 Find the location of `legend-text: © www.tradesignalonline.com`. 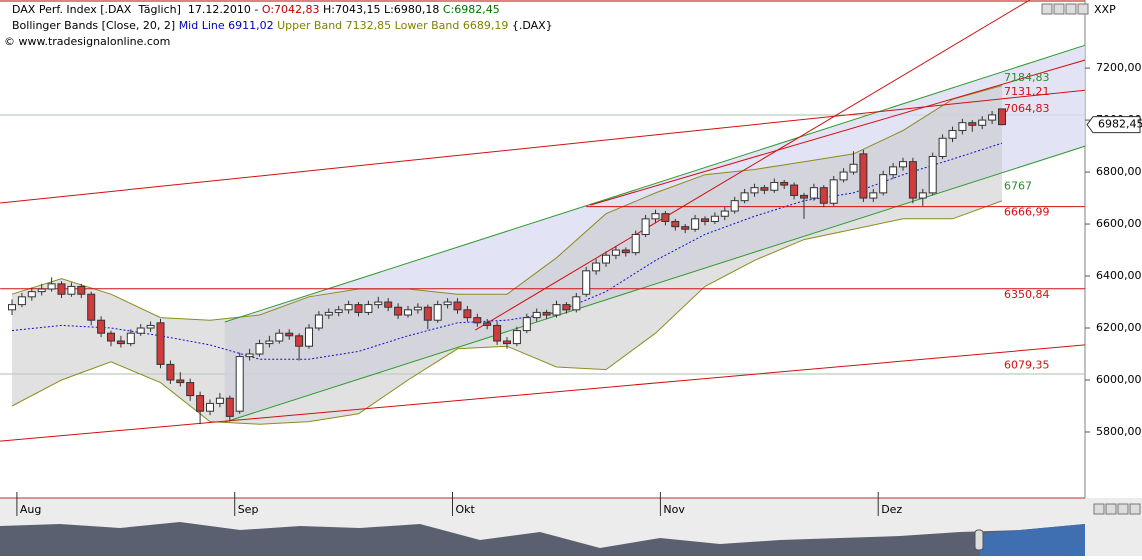

legend-text: © www.tradesignalonline.com is located at coordinates (87, 41).